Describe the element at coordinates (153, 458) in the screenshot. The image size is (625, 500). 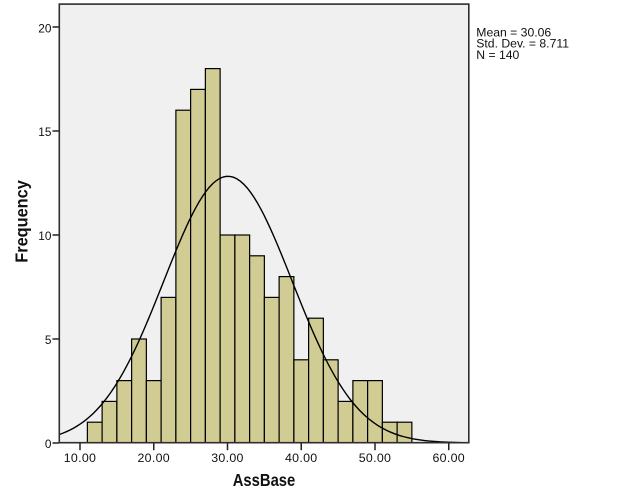
I see `svg-text: 20.00` at that location.